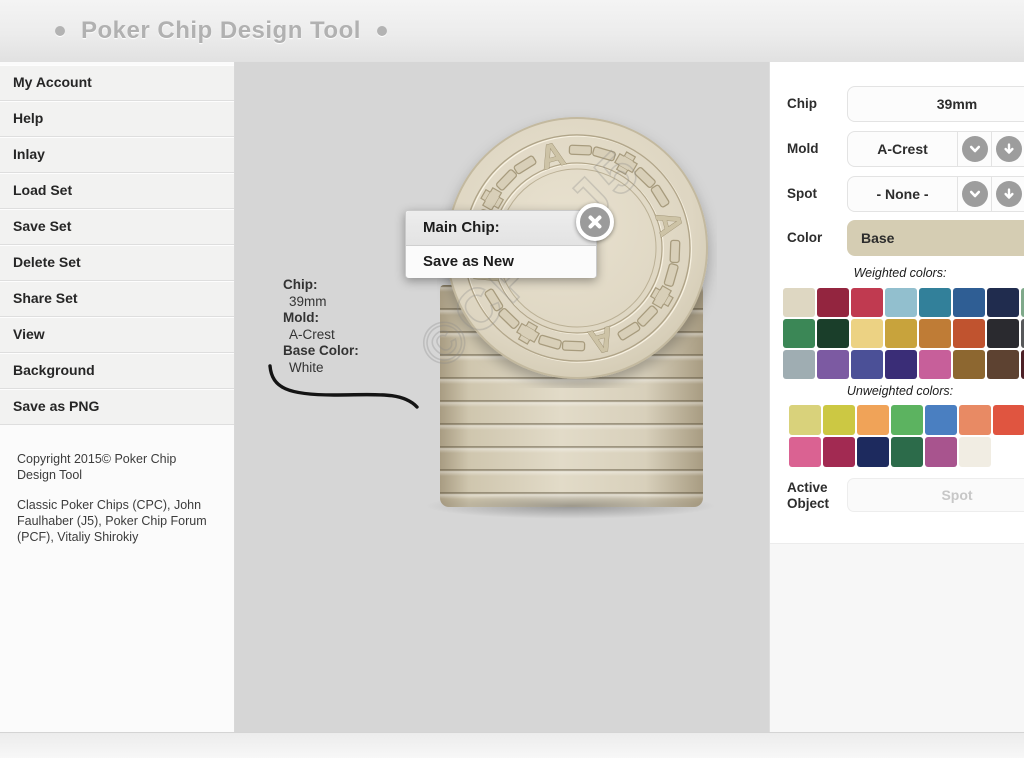  What do you see at coordinates (117, 155) in the screenshot?
I see `sidebar-item-inlay: Inlay` at bounding box center [117, 155].